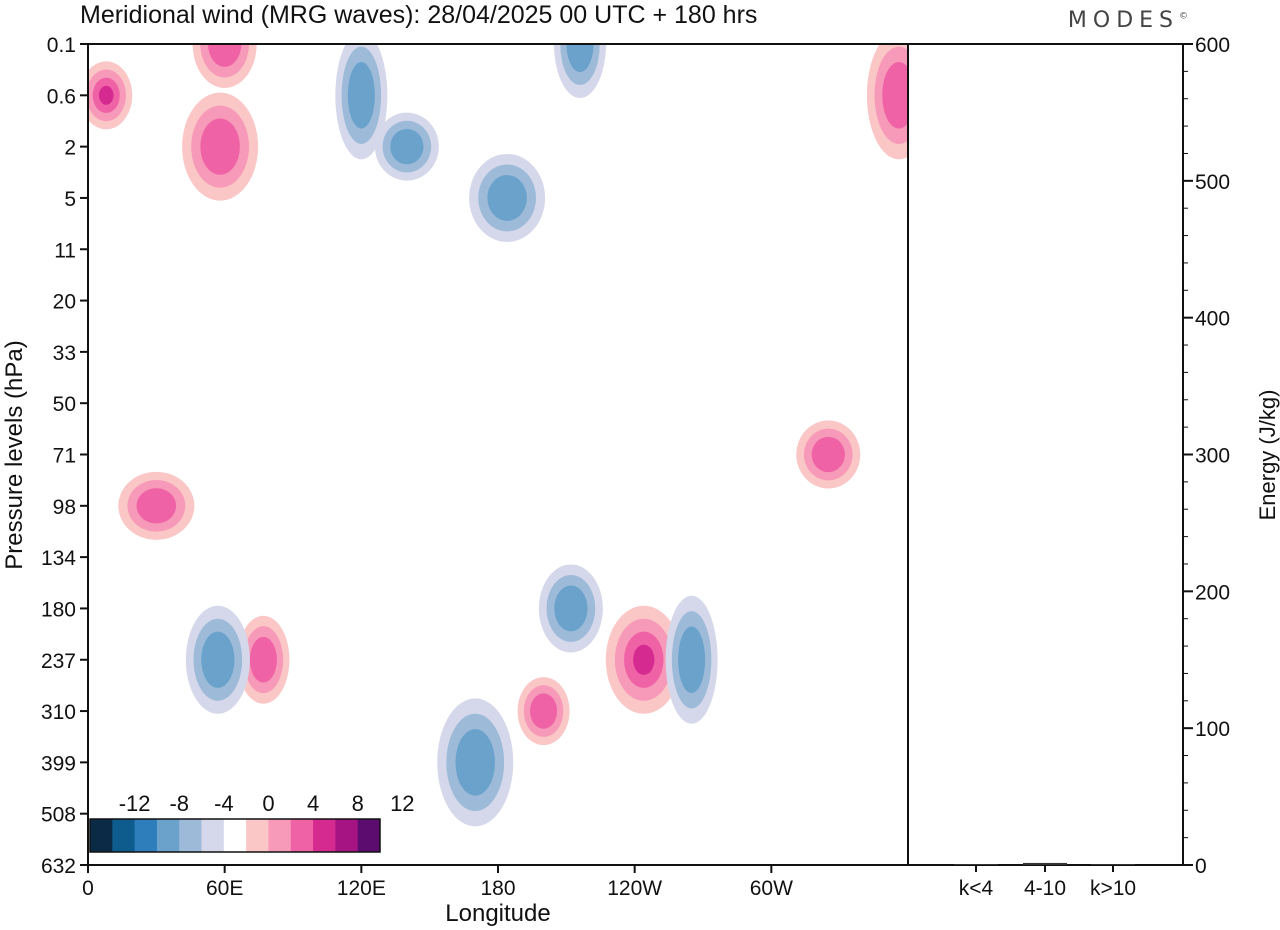 Image resolution: width=1280 pixels, height=930 pixels. Describe the element at coordinates (70, 199) in the screenshot. I see `pressure-tick-label: 5` at that location.